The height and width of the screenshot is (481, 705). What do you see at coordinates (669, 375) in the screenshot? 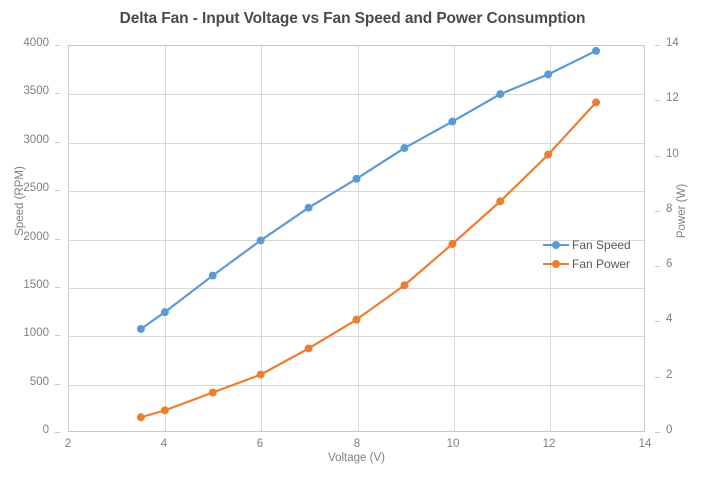
I see `y-axis-right-tick-label: 2` at bounding box center [669, 375].